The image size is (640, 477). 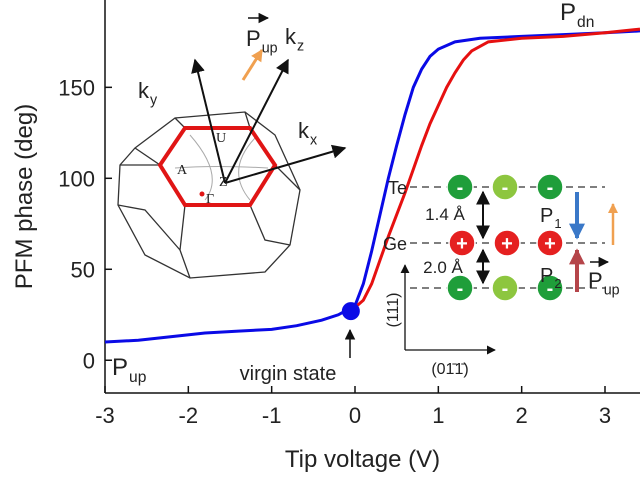 I want to click on x-tick-label: 2, so click(x=522, y=415).